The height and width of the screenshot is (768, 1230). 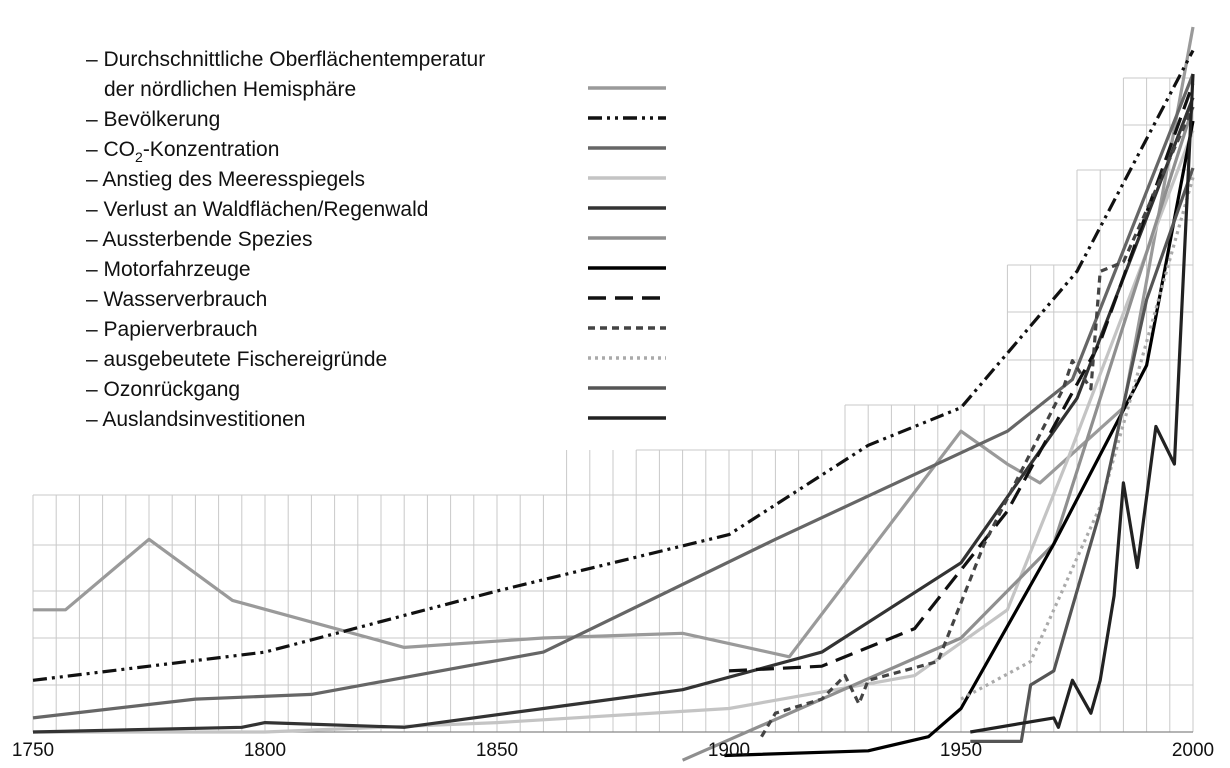 What do you see at coordinates (236, 359) in the screenshot?
I see `legend-label: – ausgebeutete Fischereigründe` at bounding box center [236, 359].